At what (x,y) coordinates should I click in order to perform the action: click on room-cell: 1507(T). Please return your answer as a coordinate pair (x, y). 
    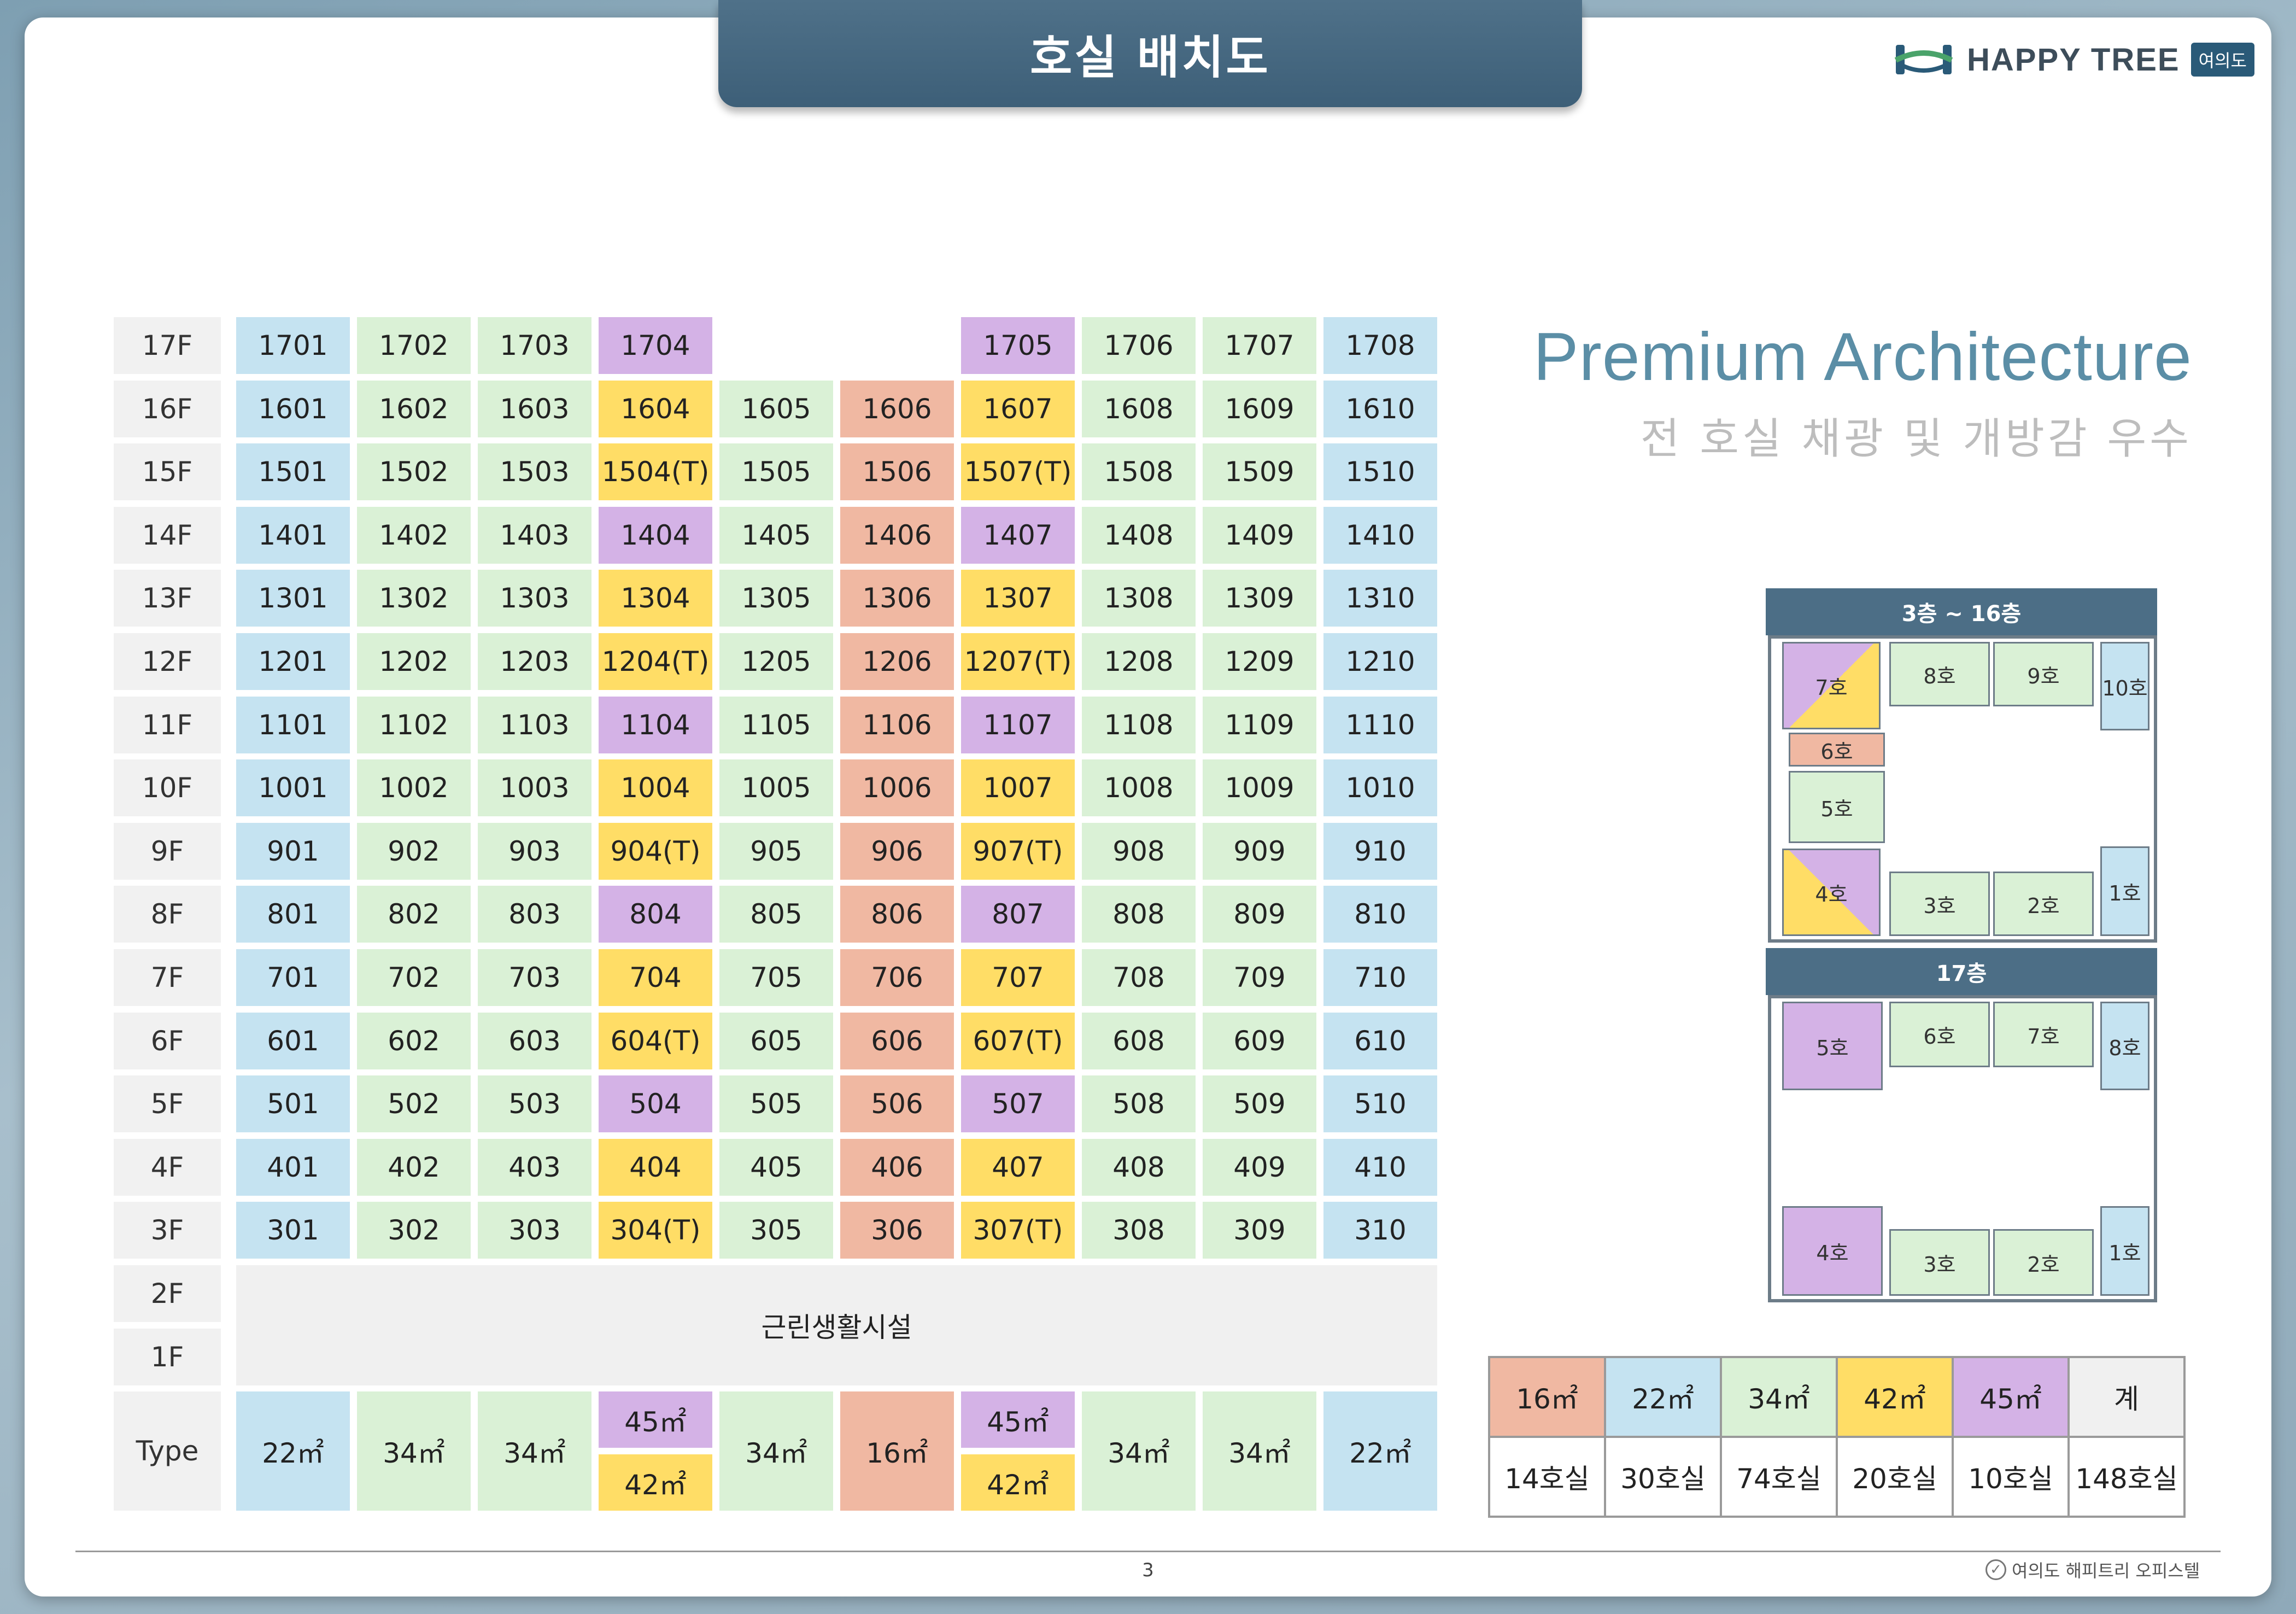
    Looking at the image, I should click on (1018, 472).